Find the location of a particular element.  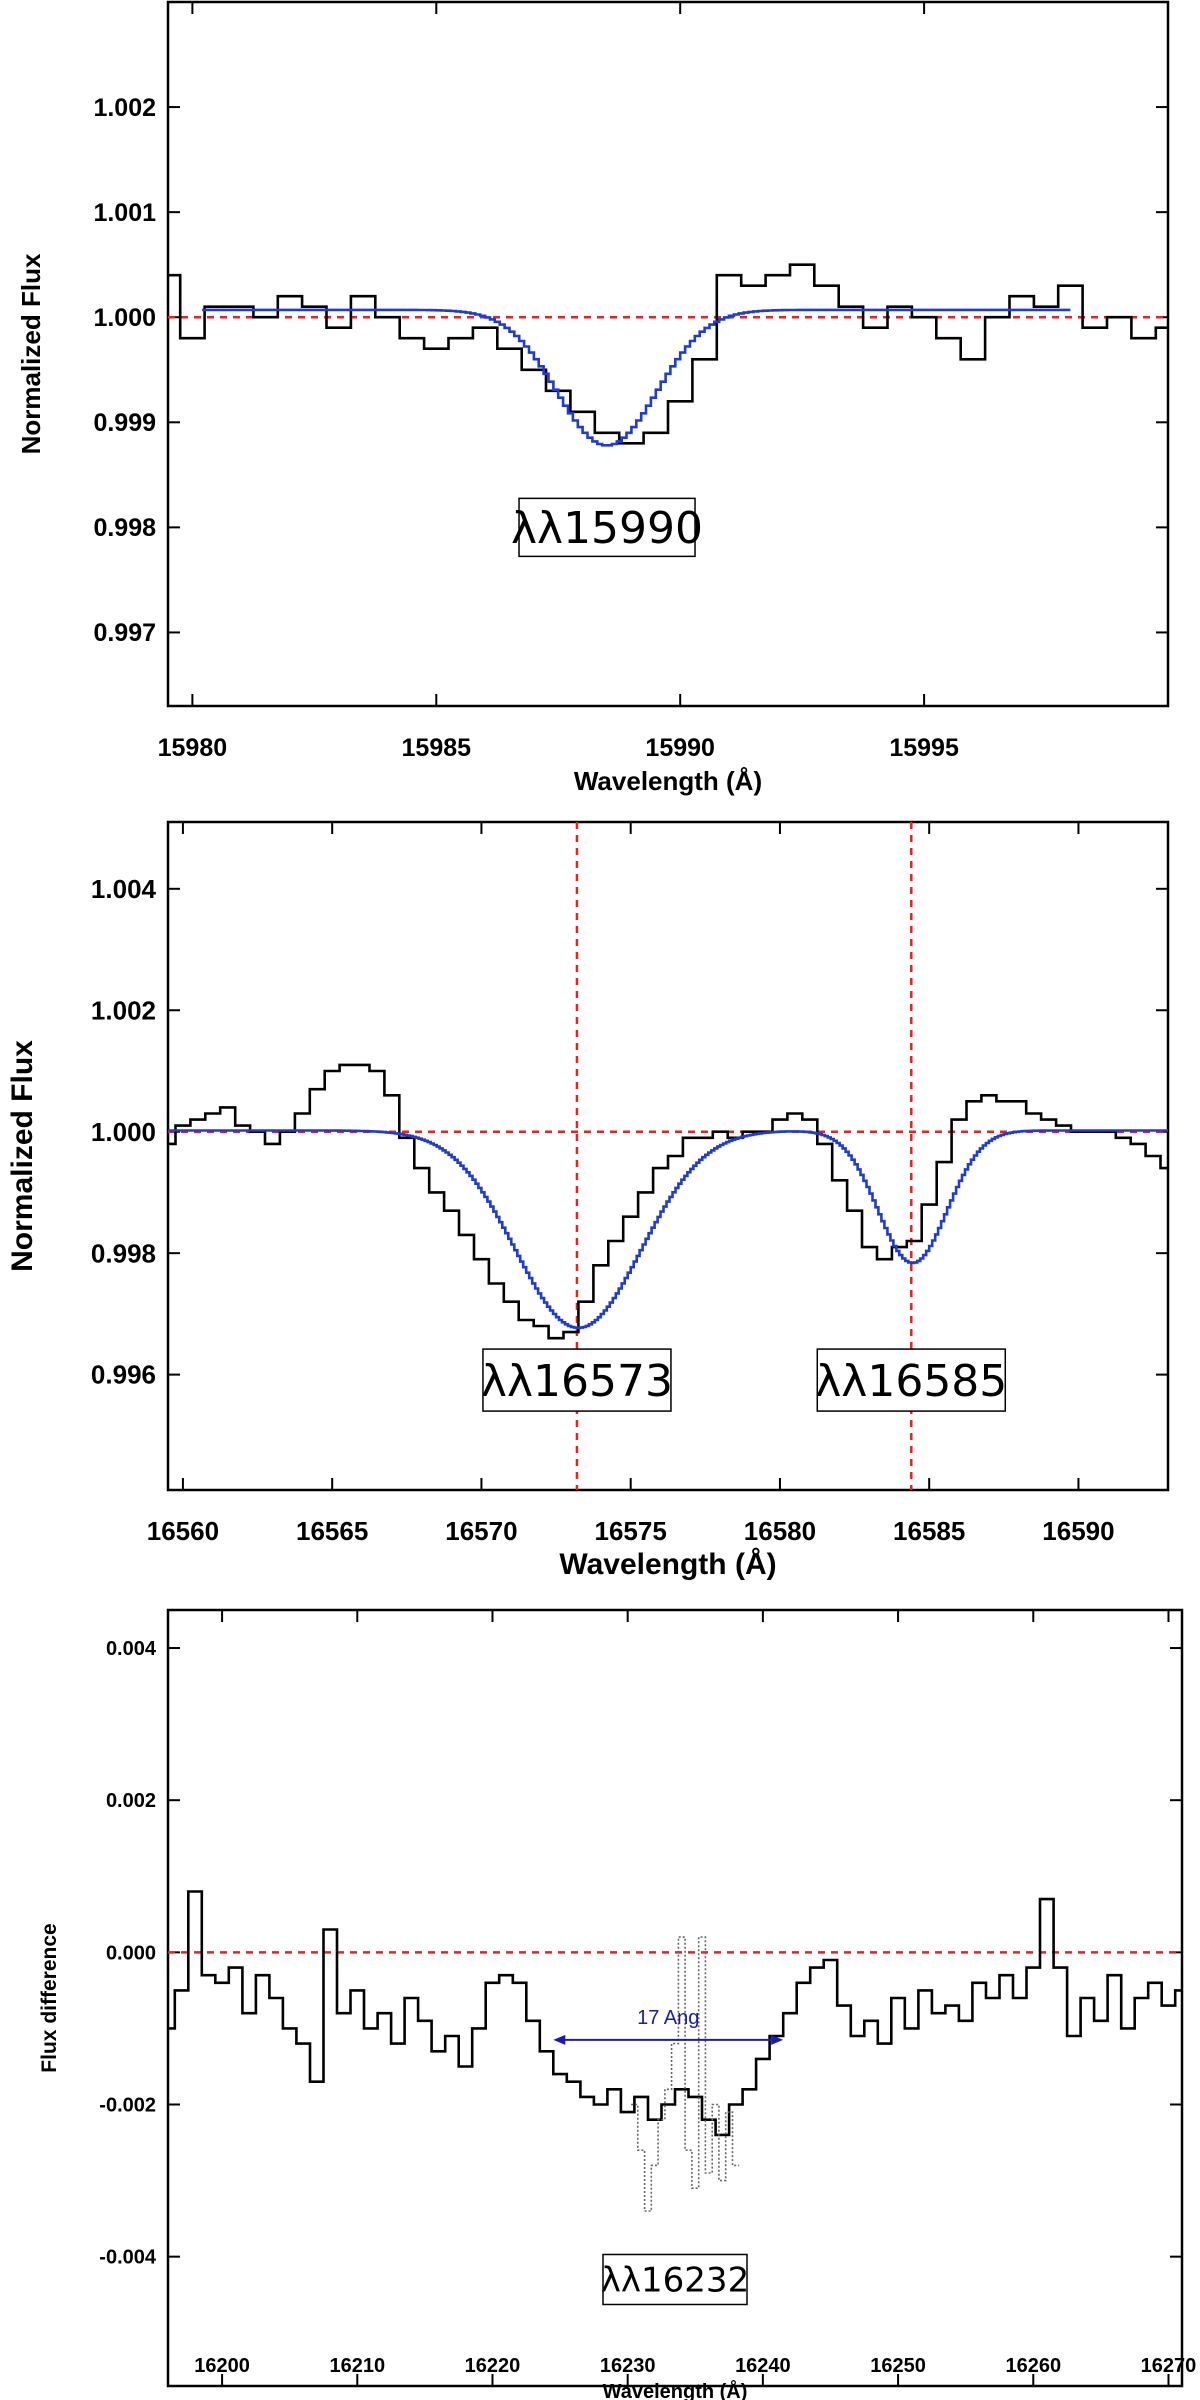

line-label-text: λλ15990 is located at coordinates (607, 528).